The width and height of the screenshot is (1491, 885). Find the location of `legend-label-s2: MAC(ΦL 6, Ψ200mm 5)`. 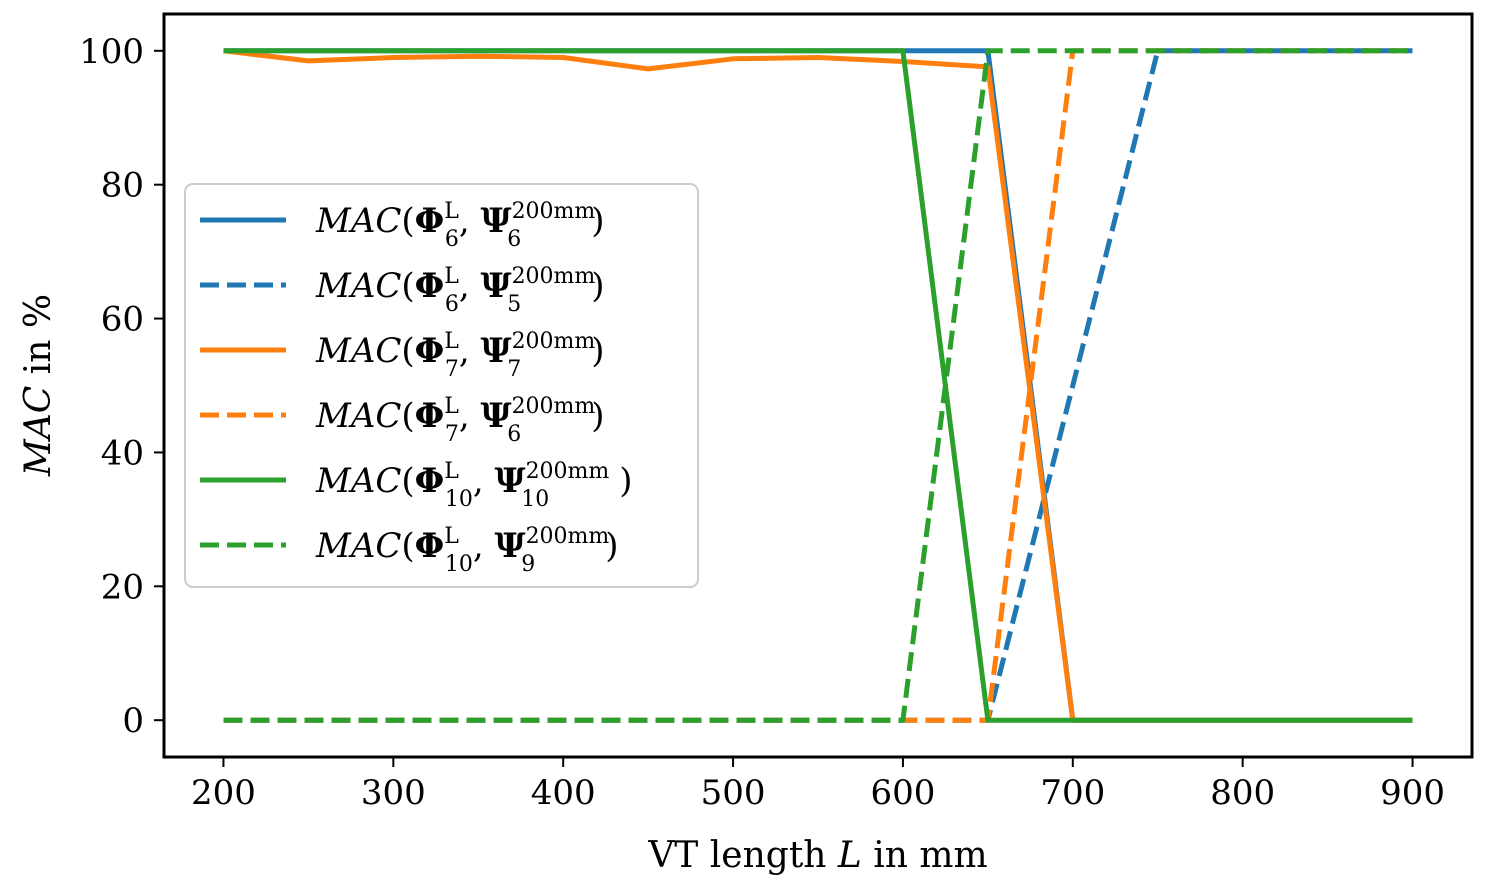

legend-label-s2: MAC(ΦL 6, Ψ200mm 5) is located at coordinates (460, 290).